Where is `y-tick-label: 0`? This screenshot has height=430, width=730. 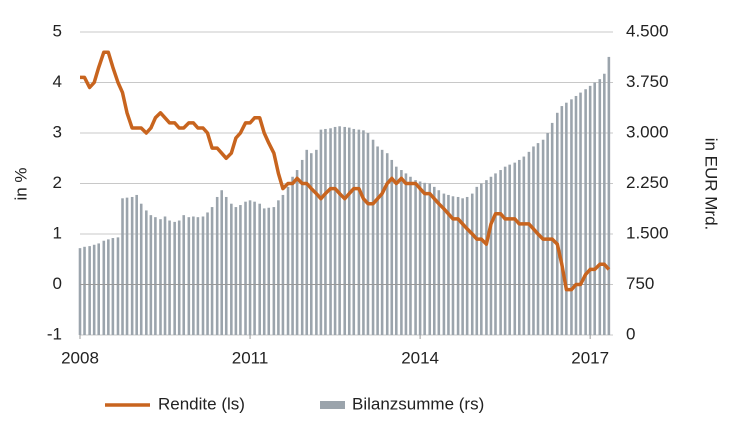 y-tick-label: 0 is located at coordinates (57, 283).